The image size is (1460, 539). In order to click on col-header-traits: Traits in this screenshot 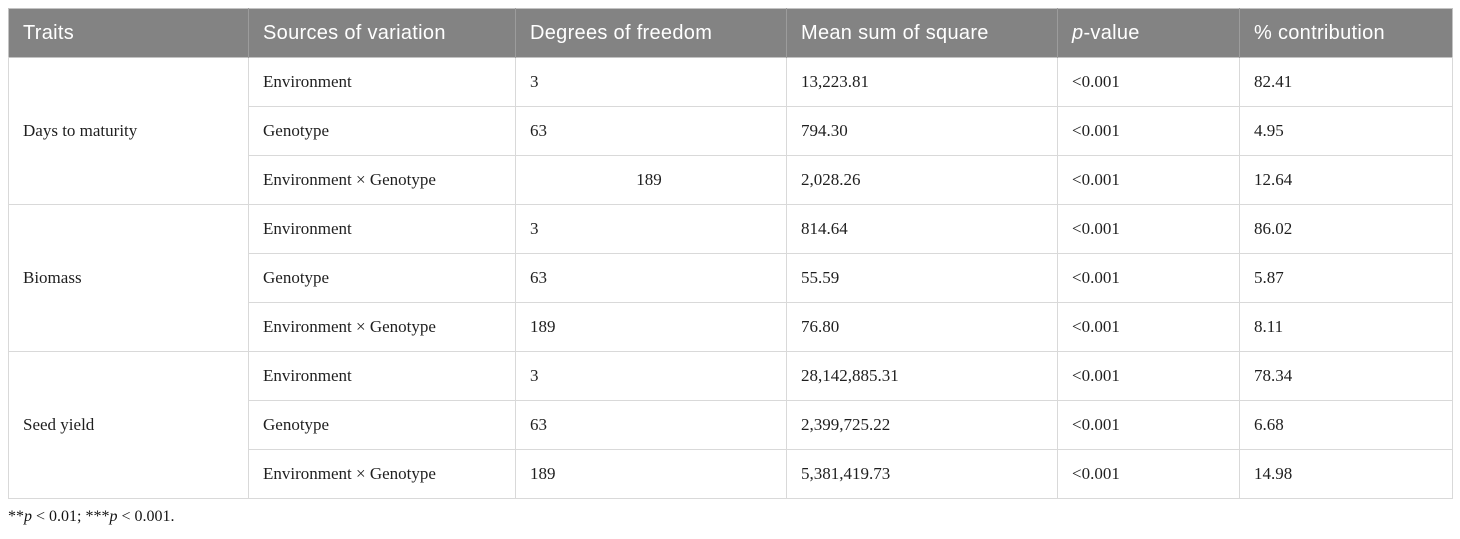, I will do `click(128, 33)`.